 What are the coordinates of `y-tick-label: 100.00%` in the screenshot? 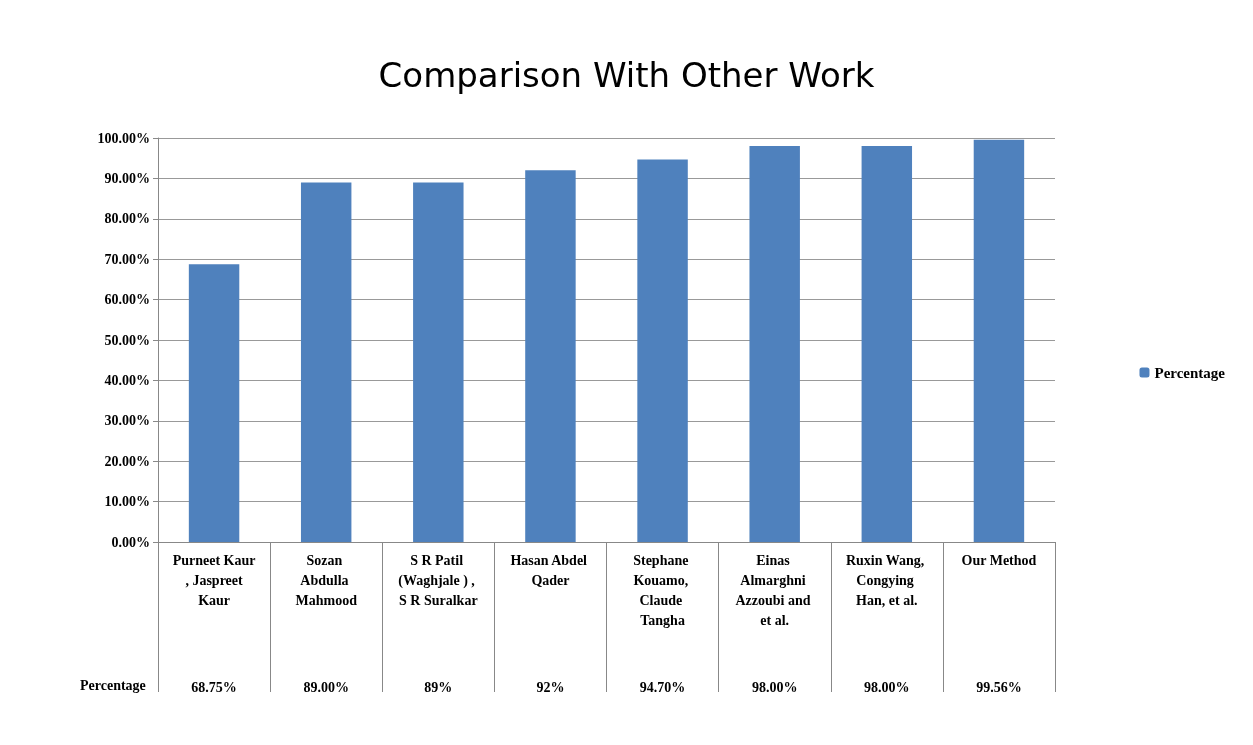 It's located at (123, 138).